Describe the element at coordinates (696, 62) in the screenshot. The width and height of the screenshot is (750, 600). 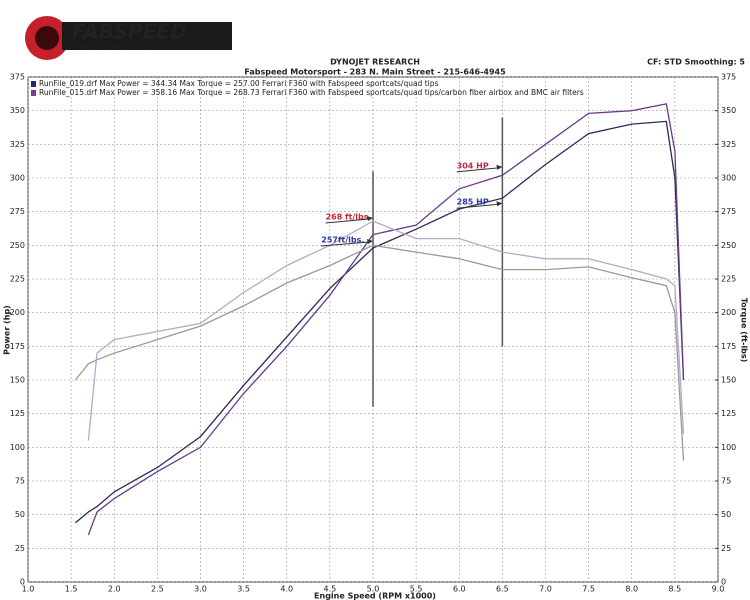
I see `settings: CF: STD Smoothing: 5` at that location.